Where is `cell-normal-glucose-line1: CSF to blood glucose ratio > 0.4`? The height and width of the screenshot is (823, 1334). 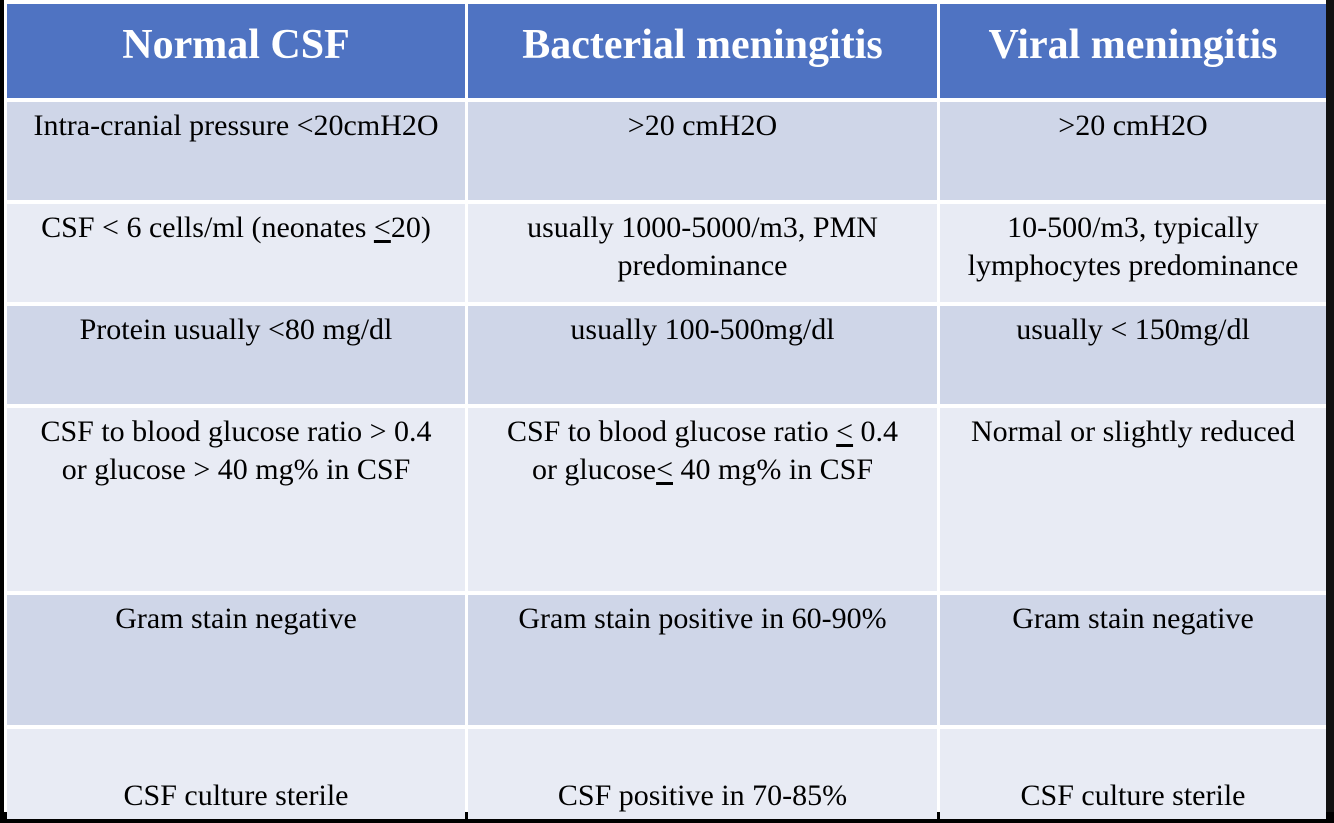 cell-normal-glucose-line1: CSF to blood glucose ratio > 0.4 is located at coordinates (236, 431).